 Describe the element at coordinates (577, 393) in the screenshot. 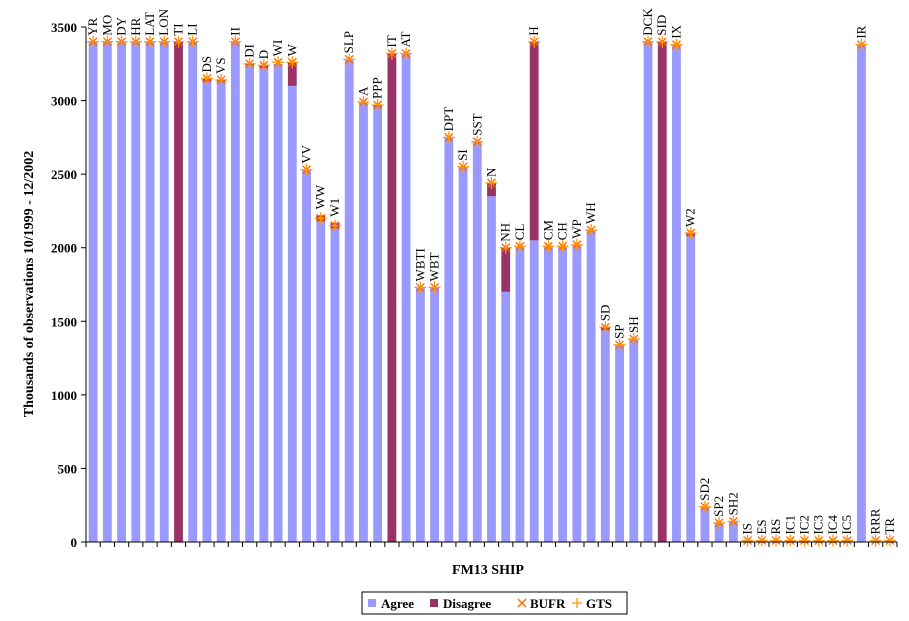

I see `bar-agree-wp` at that location.